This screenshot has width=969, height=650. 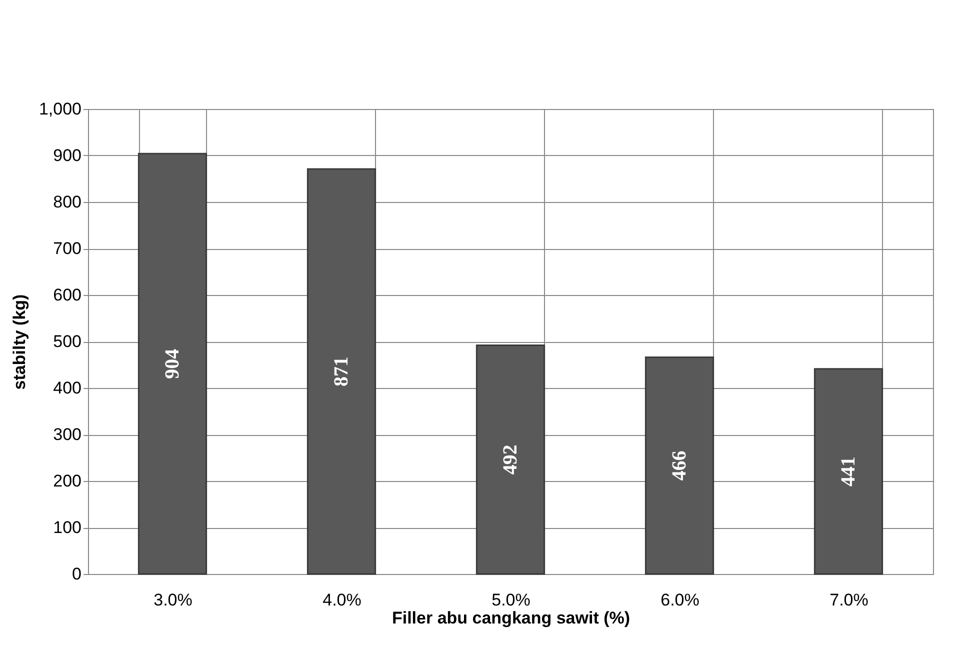 I want to click on y-tick-label: 600, so click(x=67, y=295).